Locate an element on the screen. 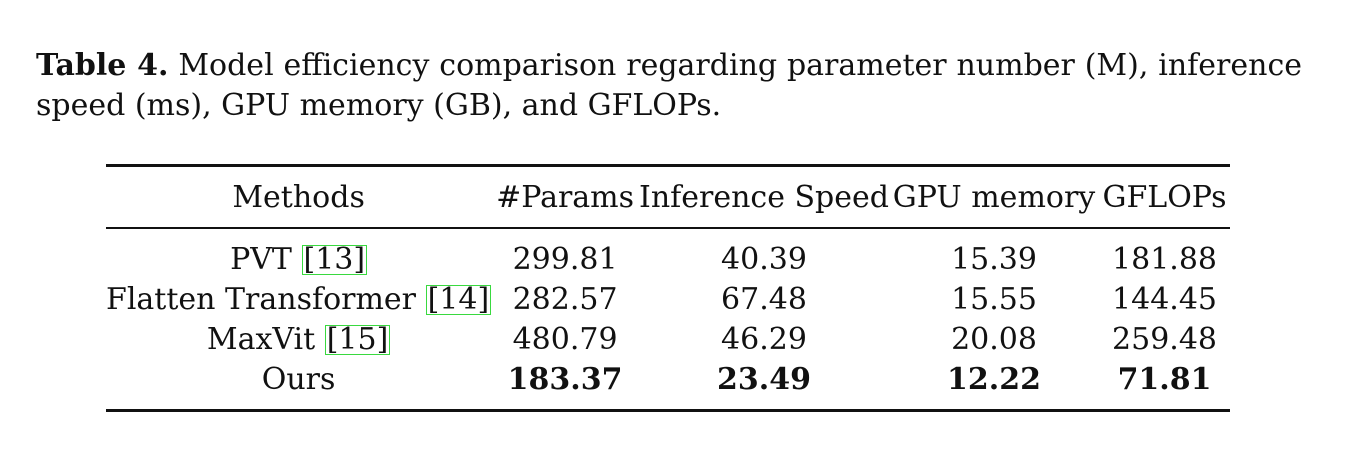 The width and height of the screenshot is (1366, 470). speed-cell: 67.48 is located at coordinates (764, 299).